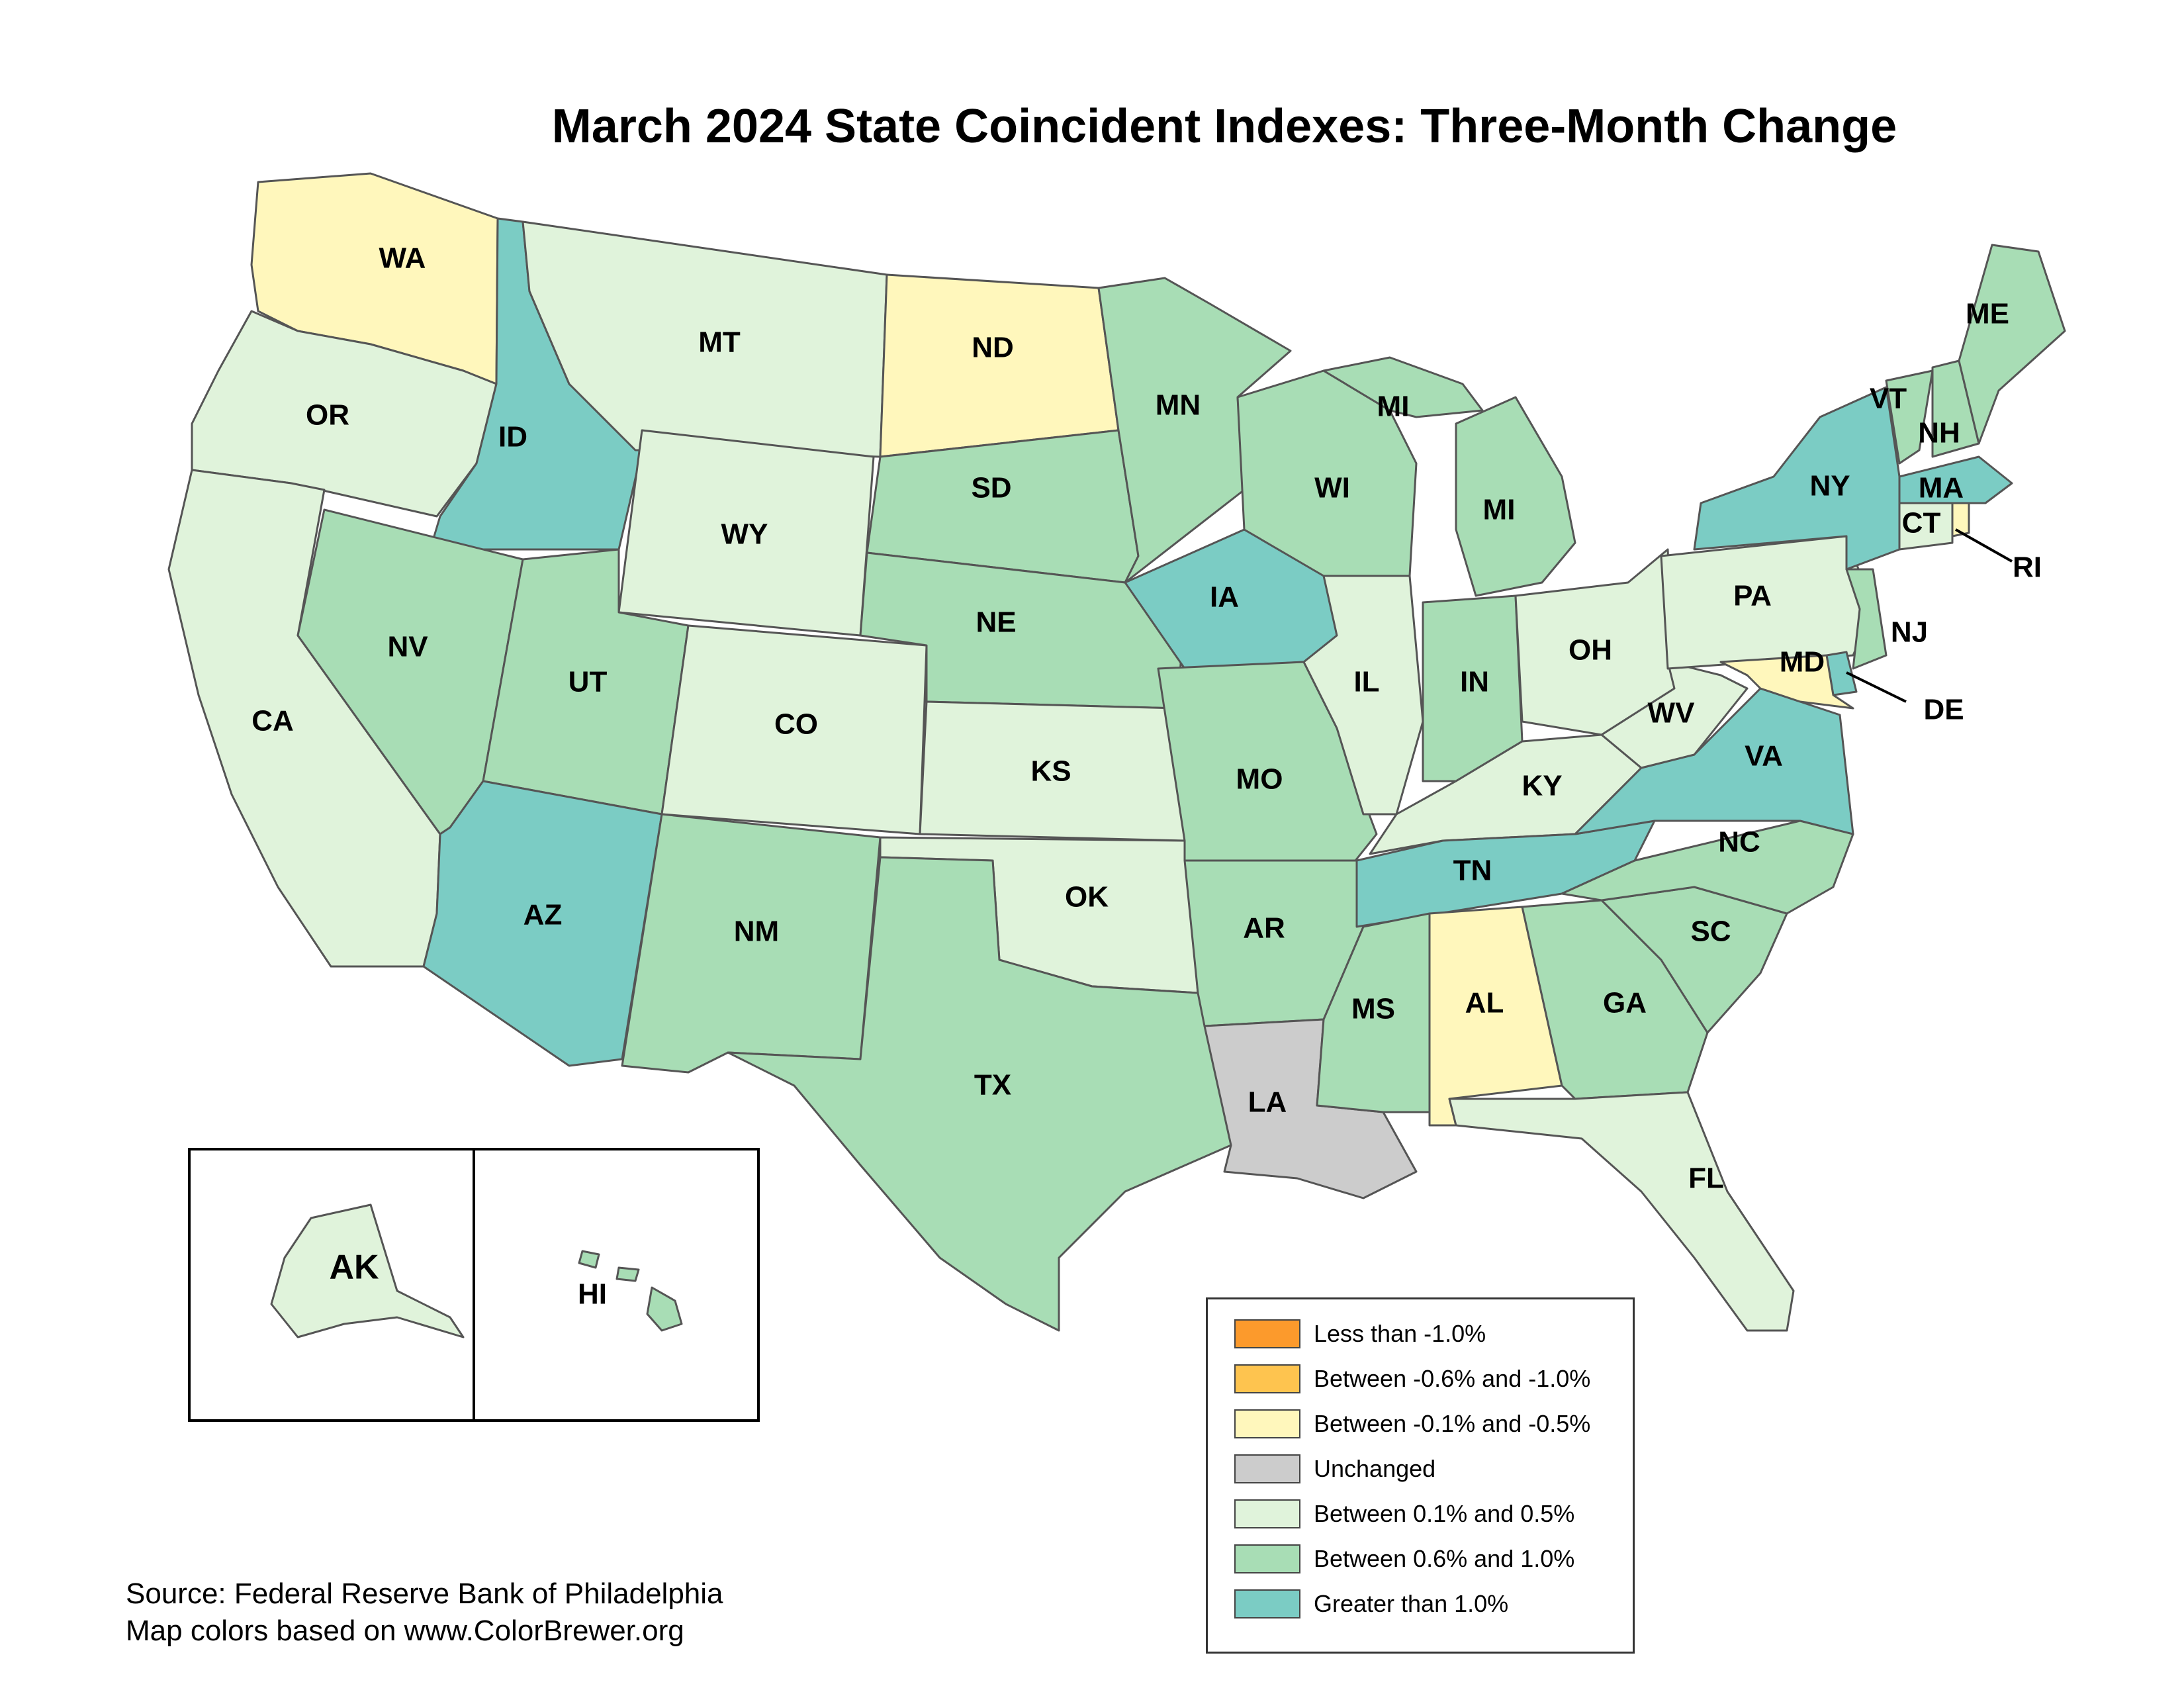  What do you see at coordinates (1786, 682) in the screenshot?
I see `state-md` at bounding box center [1786, 682].